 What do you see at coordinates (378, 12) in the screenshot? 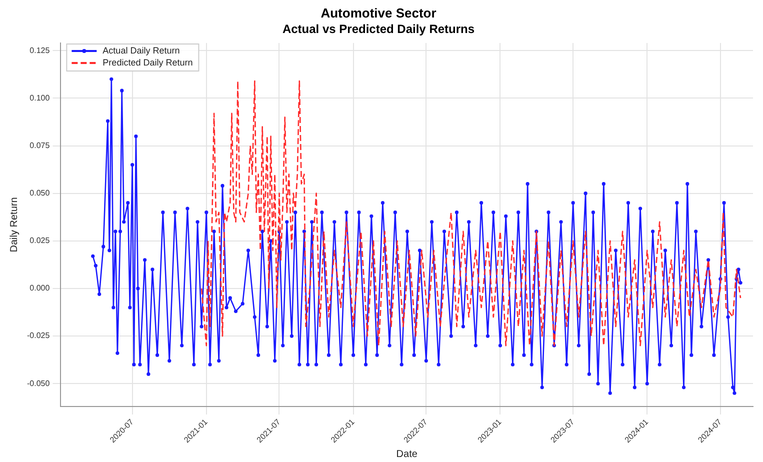
I see `chart-title: Automotive Sector` at bounding box center [378, 12].